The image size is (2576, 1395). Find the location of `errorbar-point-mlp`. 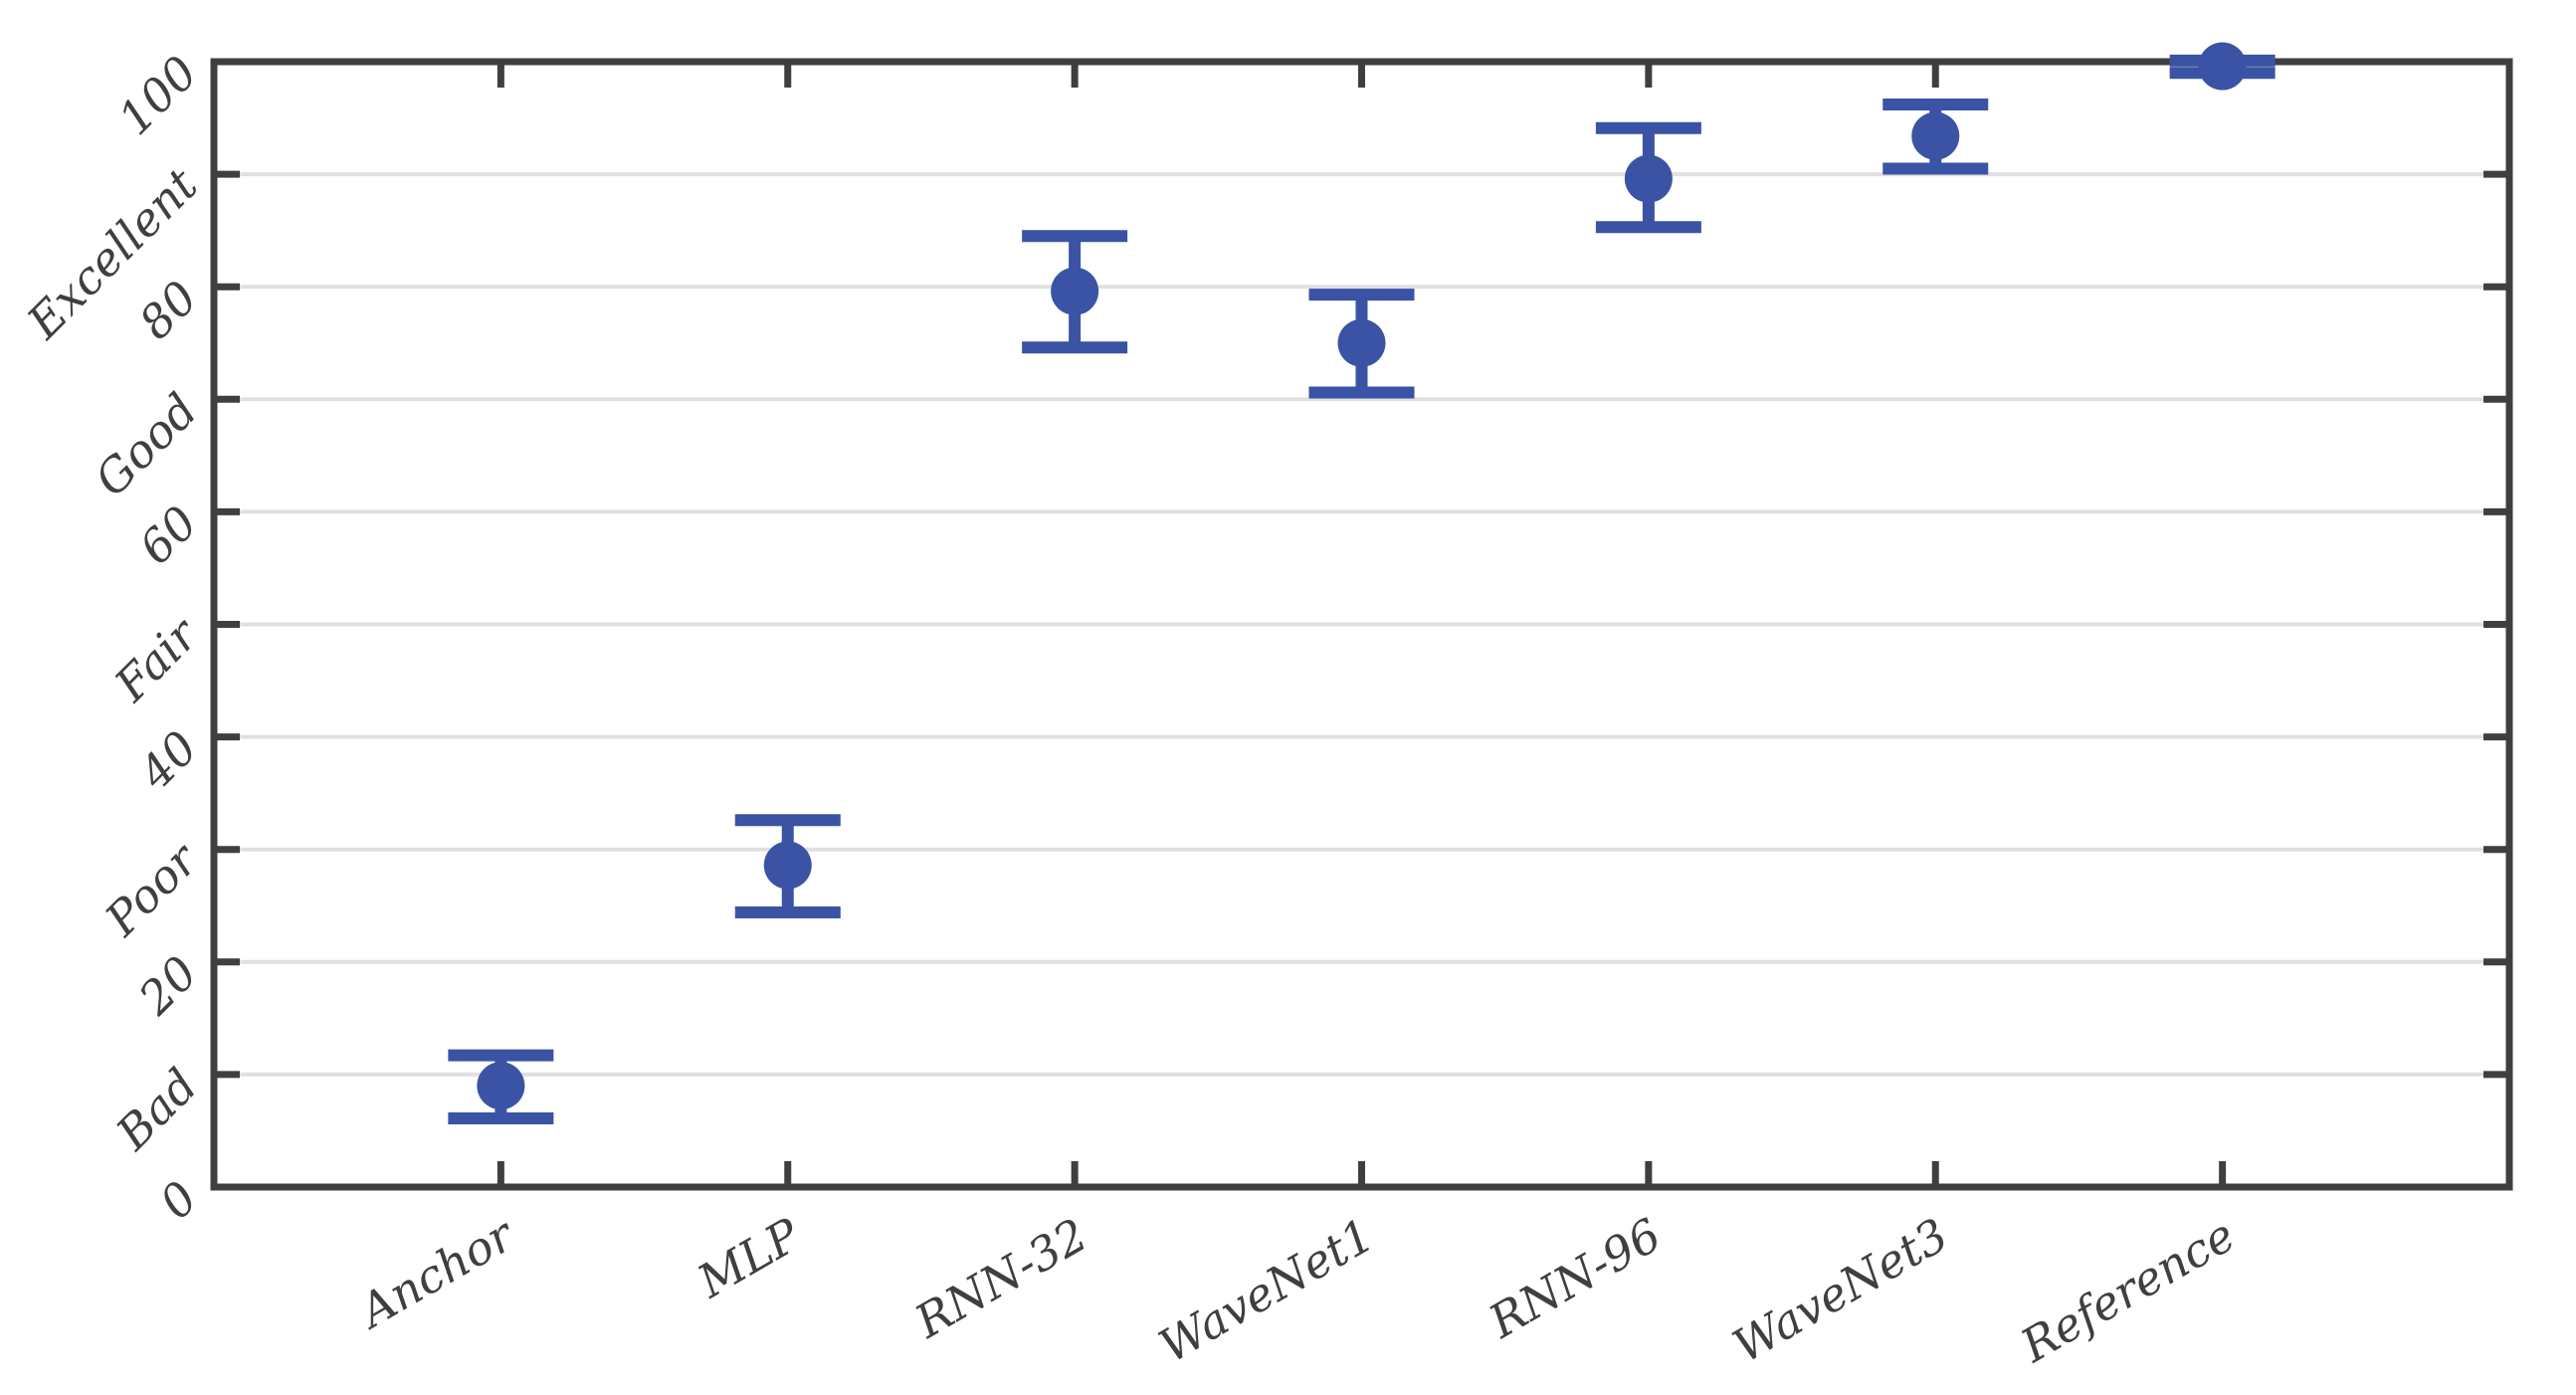

errorbar-point-mlp is located at coordinates (787, 866).